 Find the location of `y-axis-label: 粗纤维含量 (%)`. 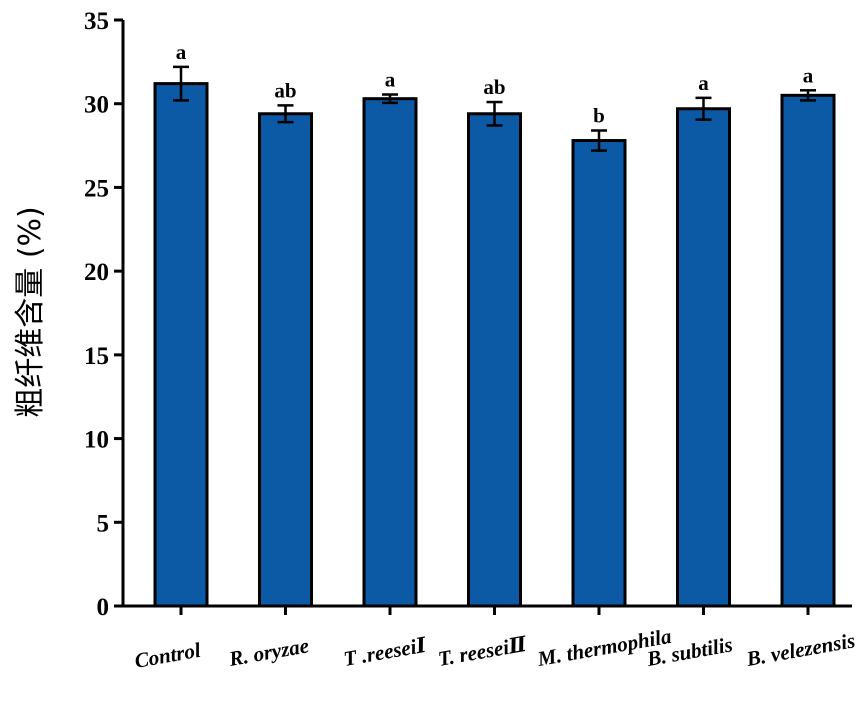

y-axis-label: 粗纤维含量 (%) is located at coordinates (30, 311).